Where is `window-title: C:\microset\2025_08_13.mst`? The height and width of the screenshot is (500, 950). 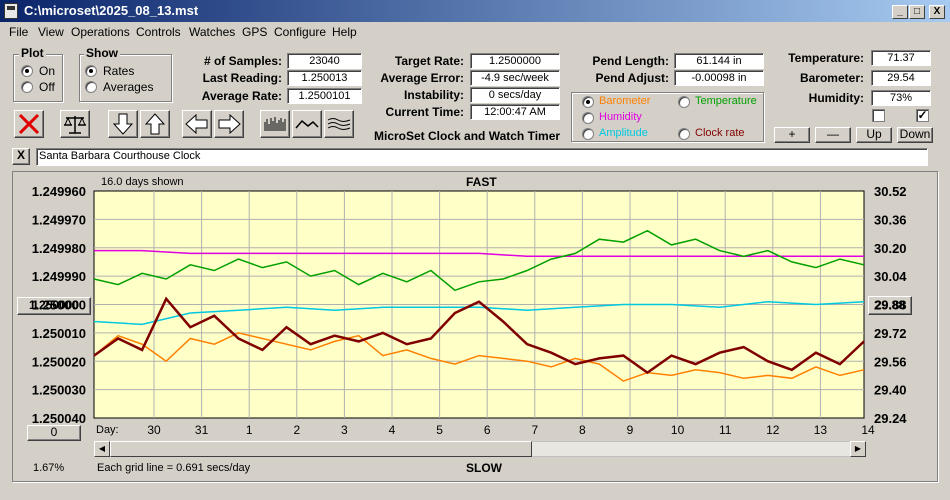
window-title: C:\microset\2025_08_13.mst is located at coordinates (111, 10).